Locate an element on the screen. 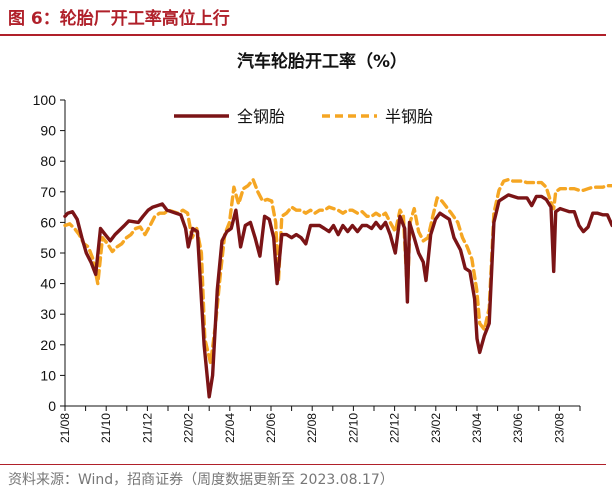 This screenshot has height=495, width=612. x-tick-label: 23/08 is located at coordinates (559, 428).